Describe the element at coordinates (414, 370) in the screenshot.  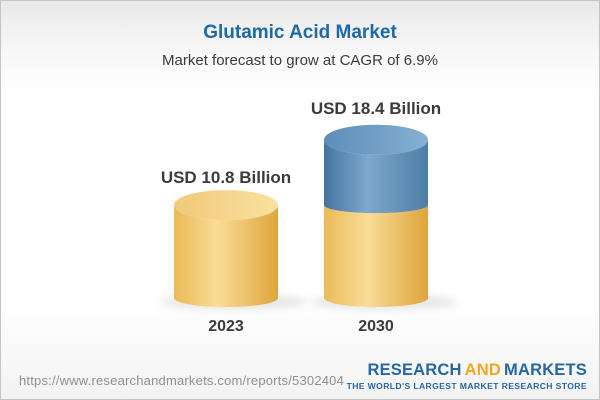
I see `logo-word-research: RESEARCH` at that location.